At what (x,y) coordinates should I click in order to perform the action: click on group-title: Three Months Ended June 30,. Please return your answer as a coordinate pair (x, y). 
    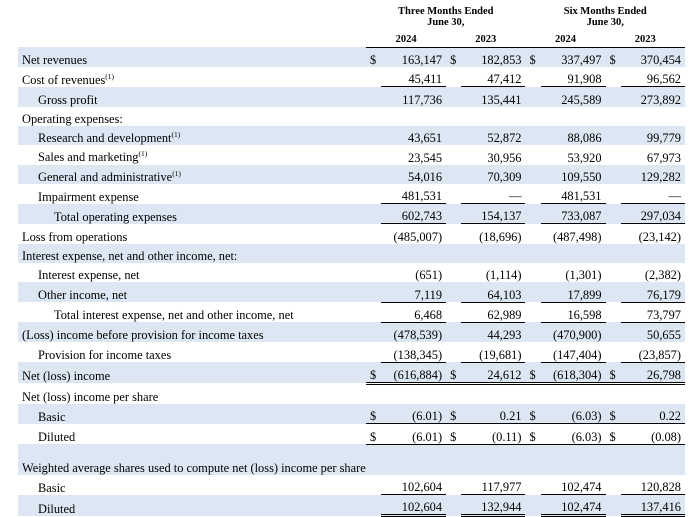
    Looking at the image, I should click on (446, 17).